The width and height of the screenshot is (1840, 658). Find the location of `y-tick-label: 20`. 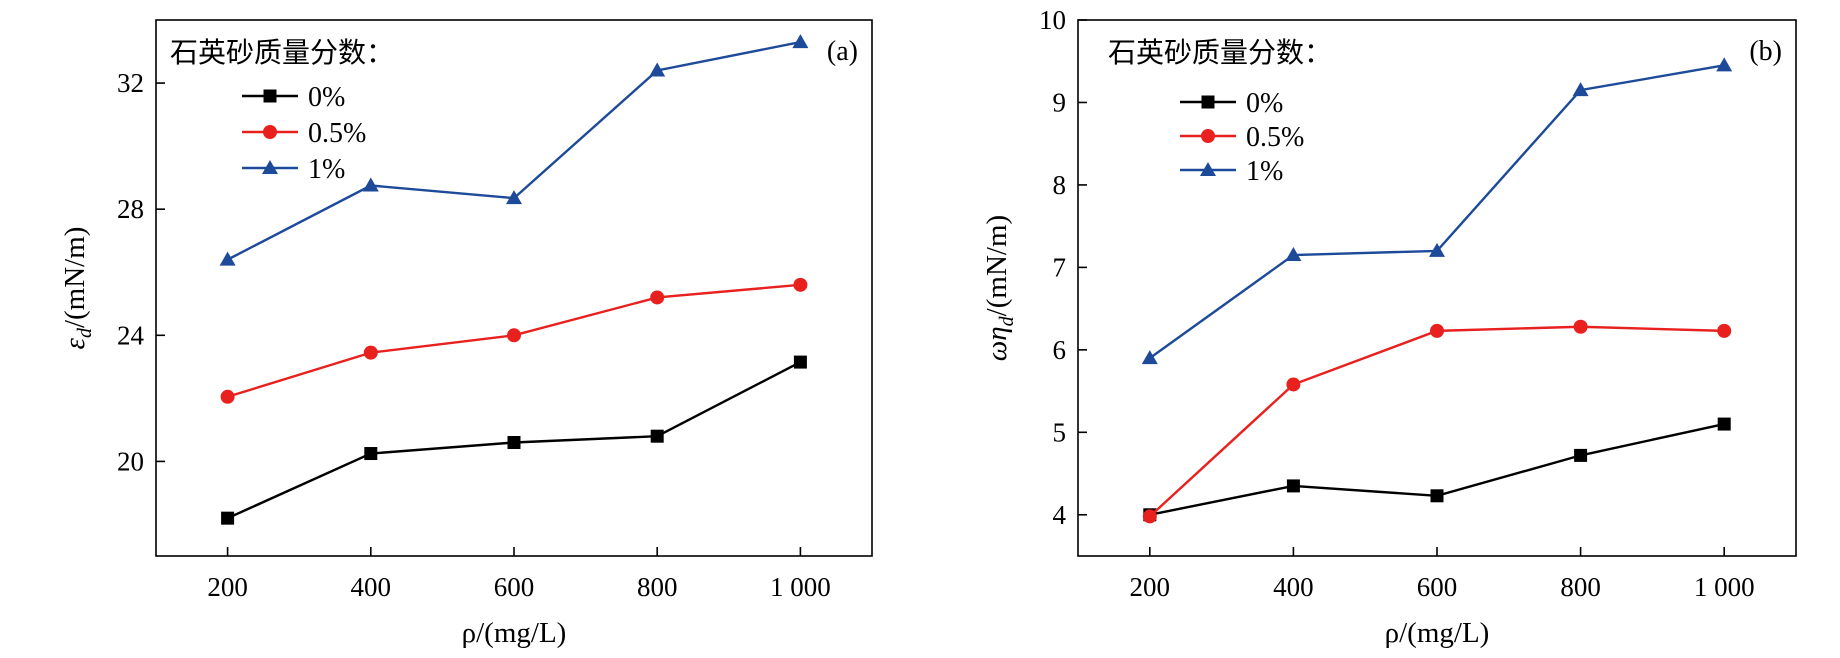

y-tick-label: 20 is located at coordinates (130, 461).